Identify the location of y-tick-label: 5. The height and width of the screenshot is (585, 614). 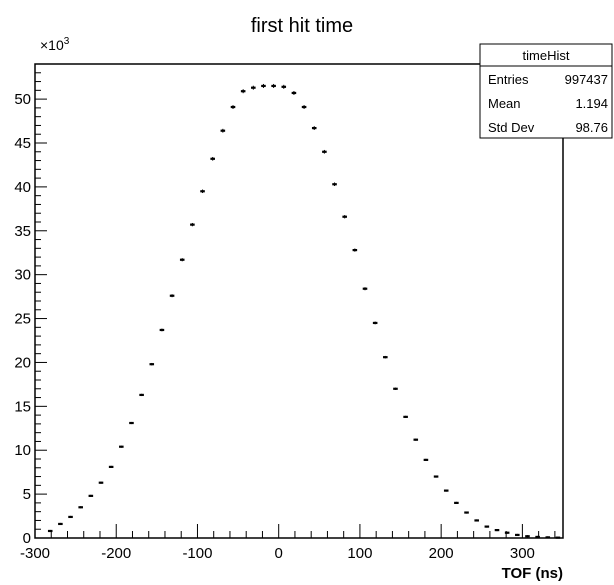
(27, 494).